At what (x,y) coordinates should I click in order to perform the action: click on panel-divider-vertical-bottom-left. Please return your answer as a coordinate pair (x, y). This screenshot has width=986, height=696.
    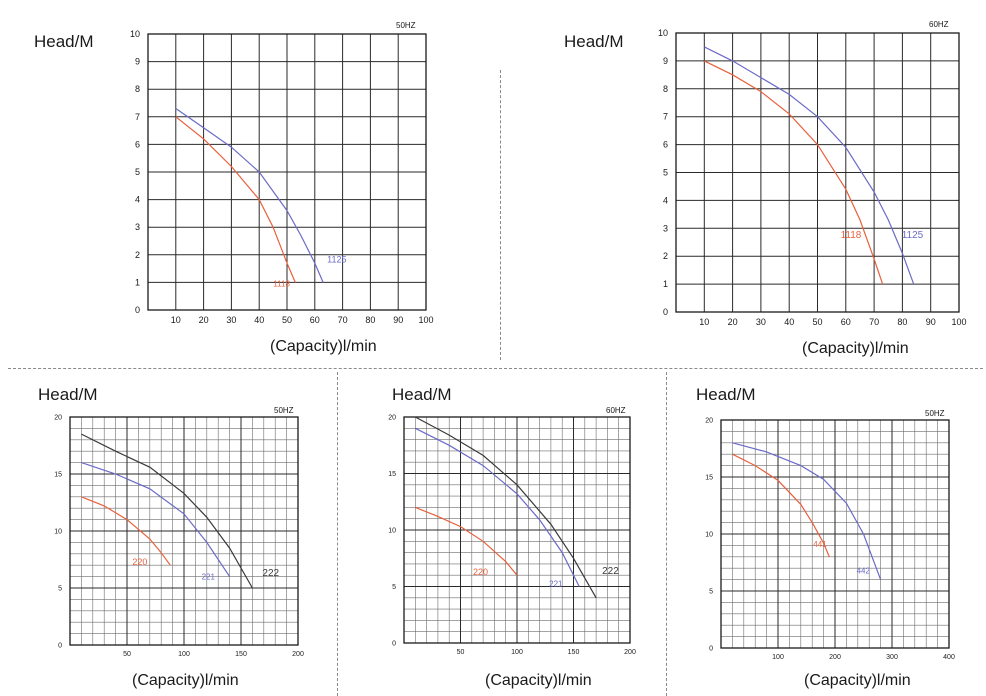
    Looking at the image, I should click on (337, 534).